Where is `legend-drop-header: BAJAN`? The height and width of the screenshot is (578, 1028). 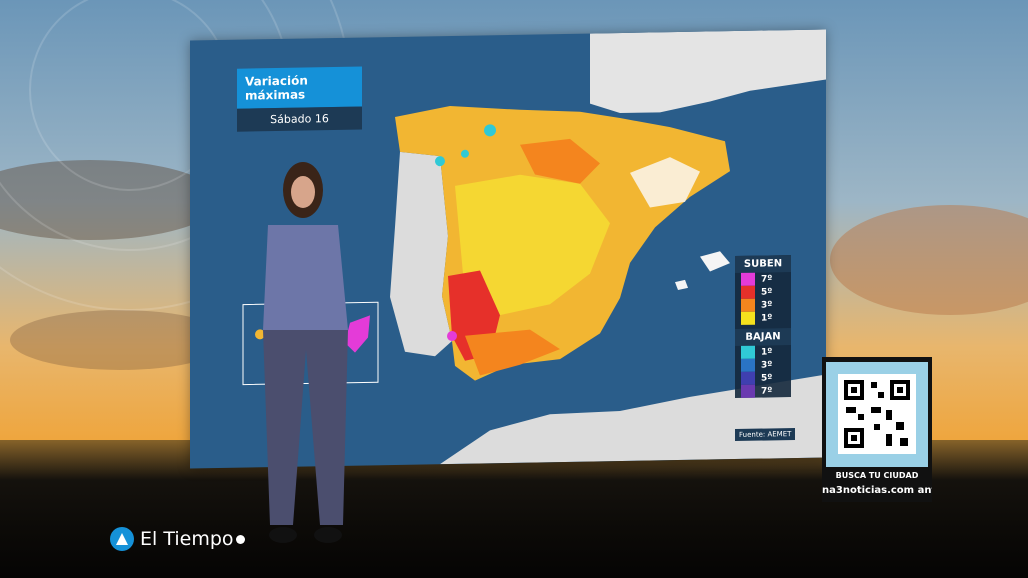
legend-drop-header: BAJAN is located at coordinates (763, 337).